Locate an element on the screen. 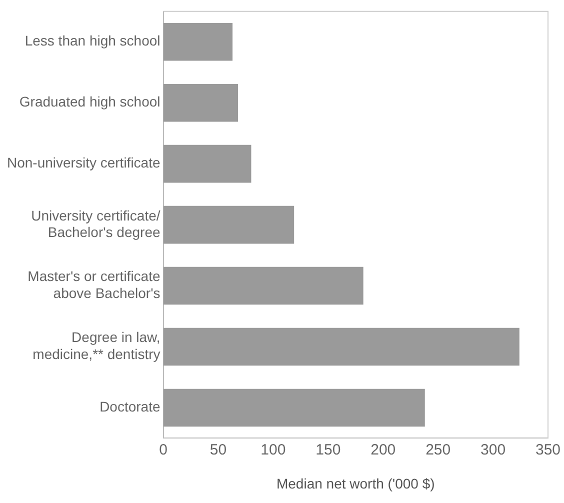 The width and height of the screenshot is (564, 503). x-tick-label: 50 is located at coordinates (218, 449).